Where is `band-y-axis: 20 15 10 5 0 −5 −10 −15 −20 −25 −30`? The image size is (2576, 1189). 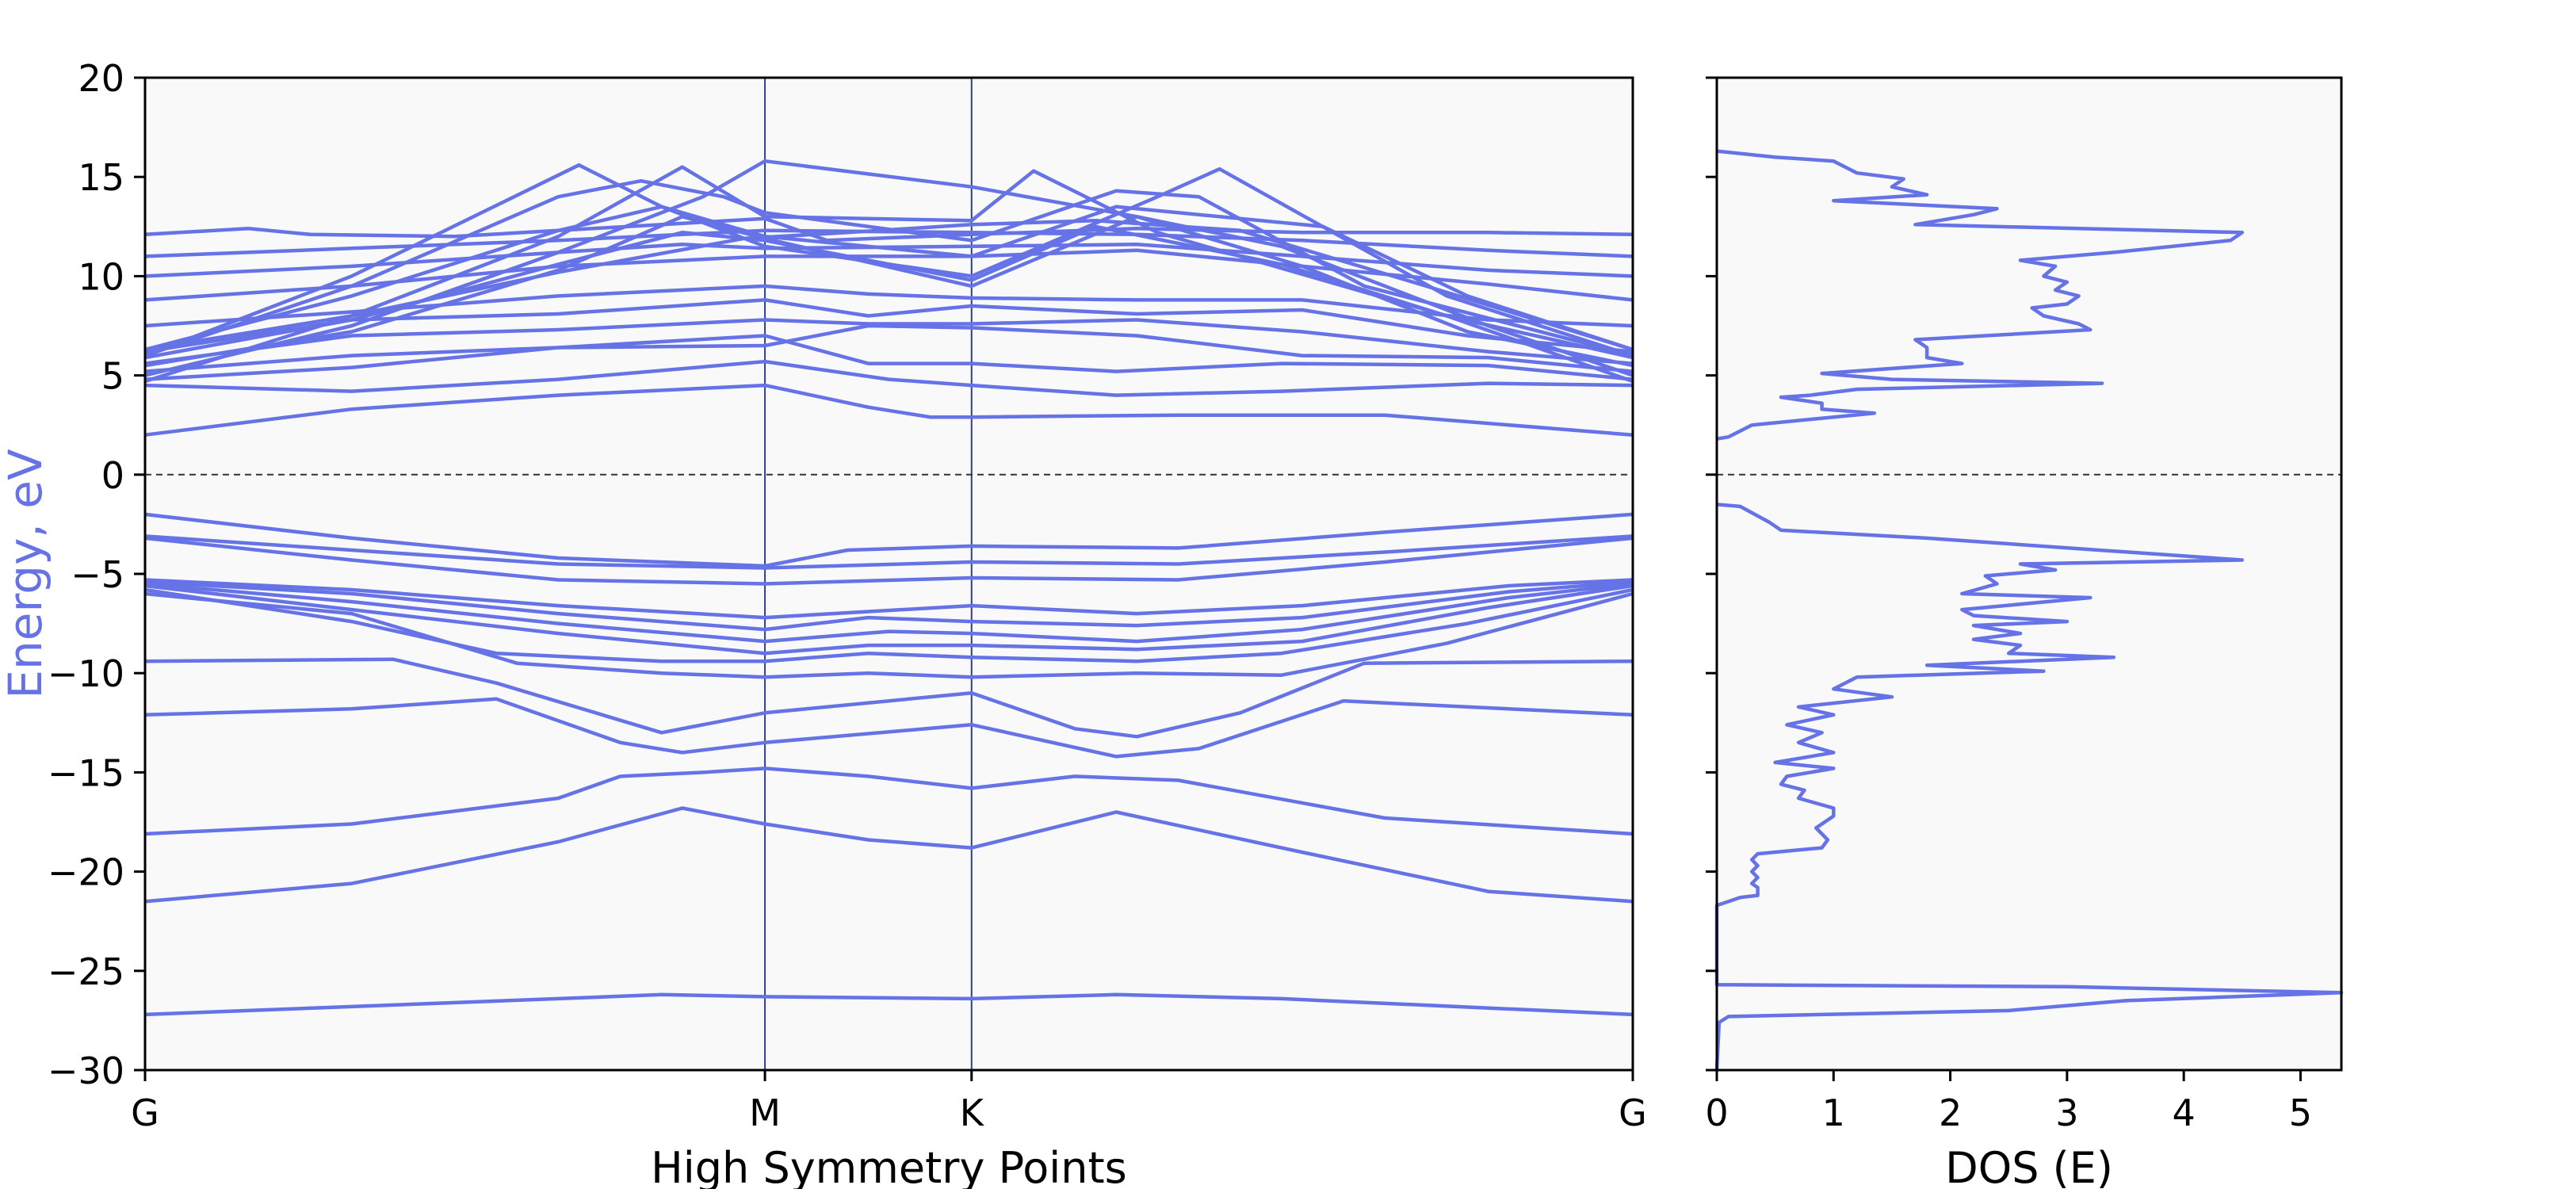
band-y-axis: 20 15 10 5 0 −5 −10 −15 −20 −25 −30 is located at coordinates (96, 574).